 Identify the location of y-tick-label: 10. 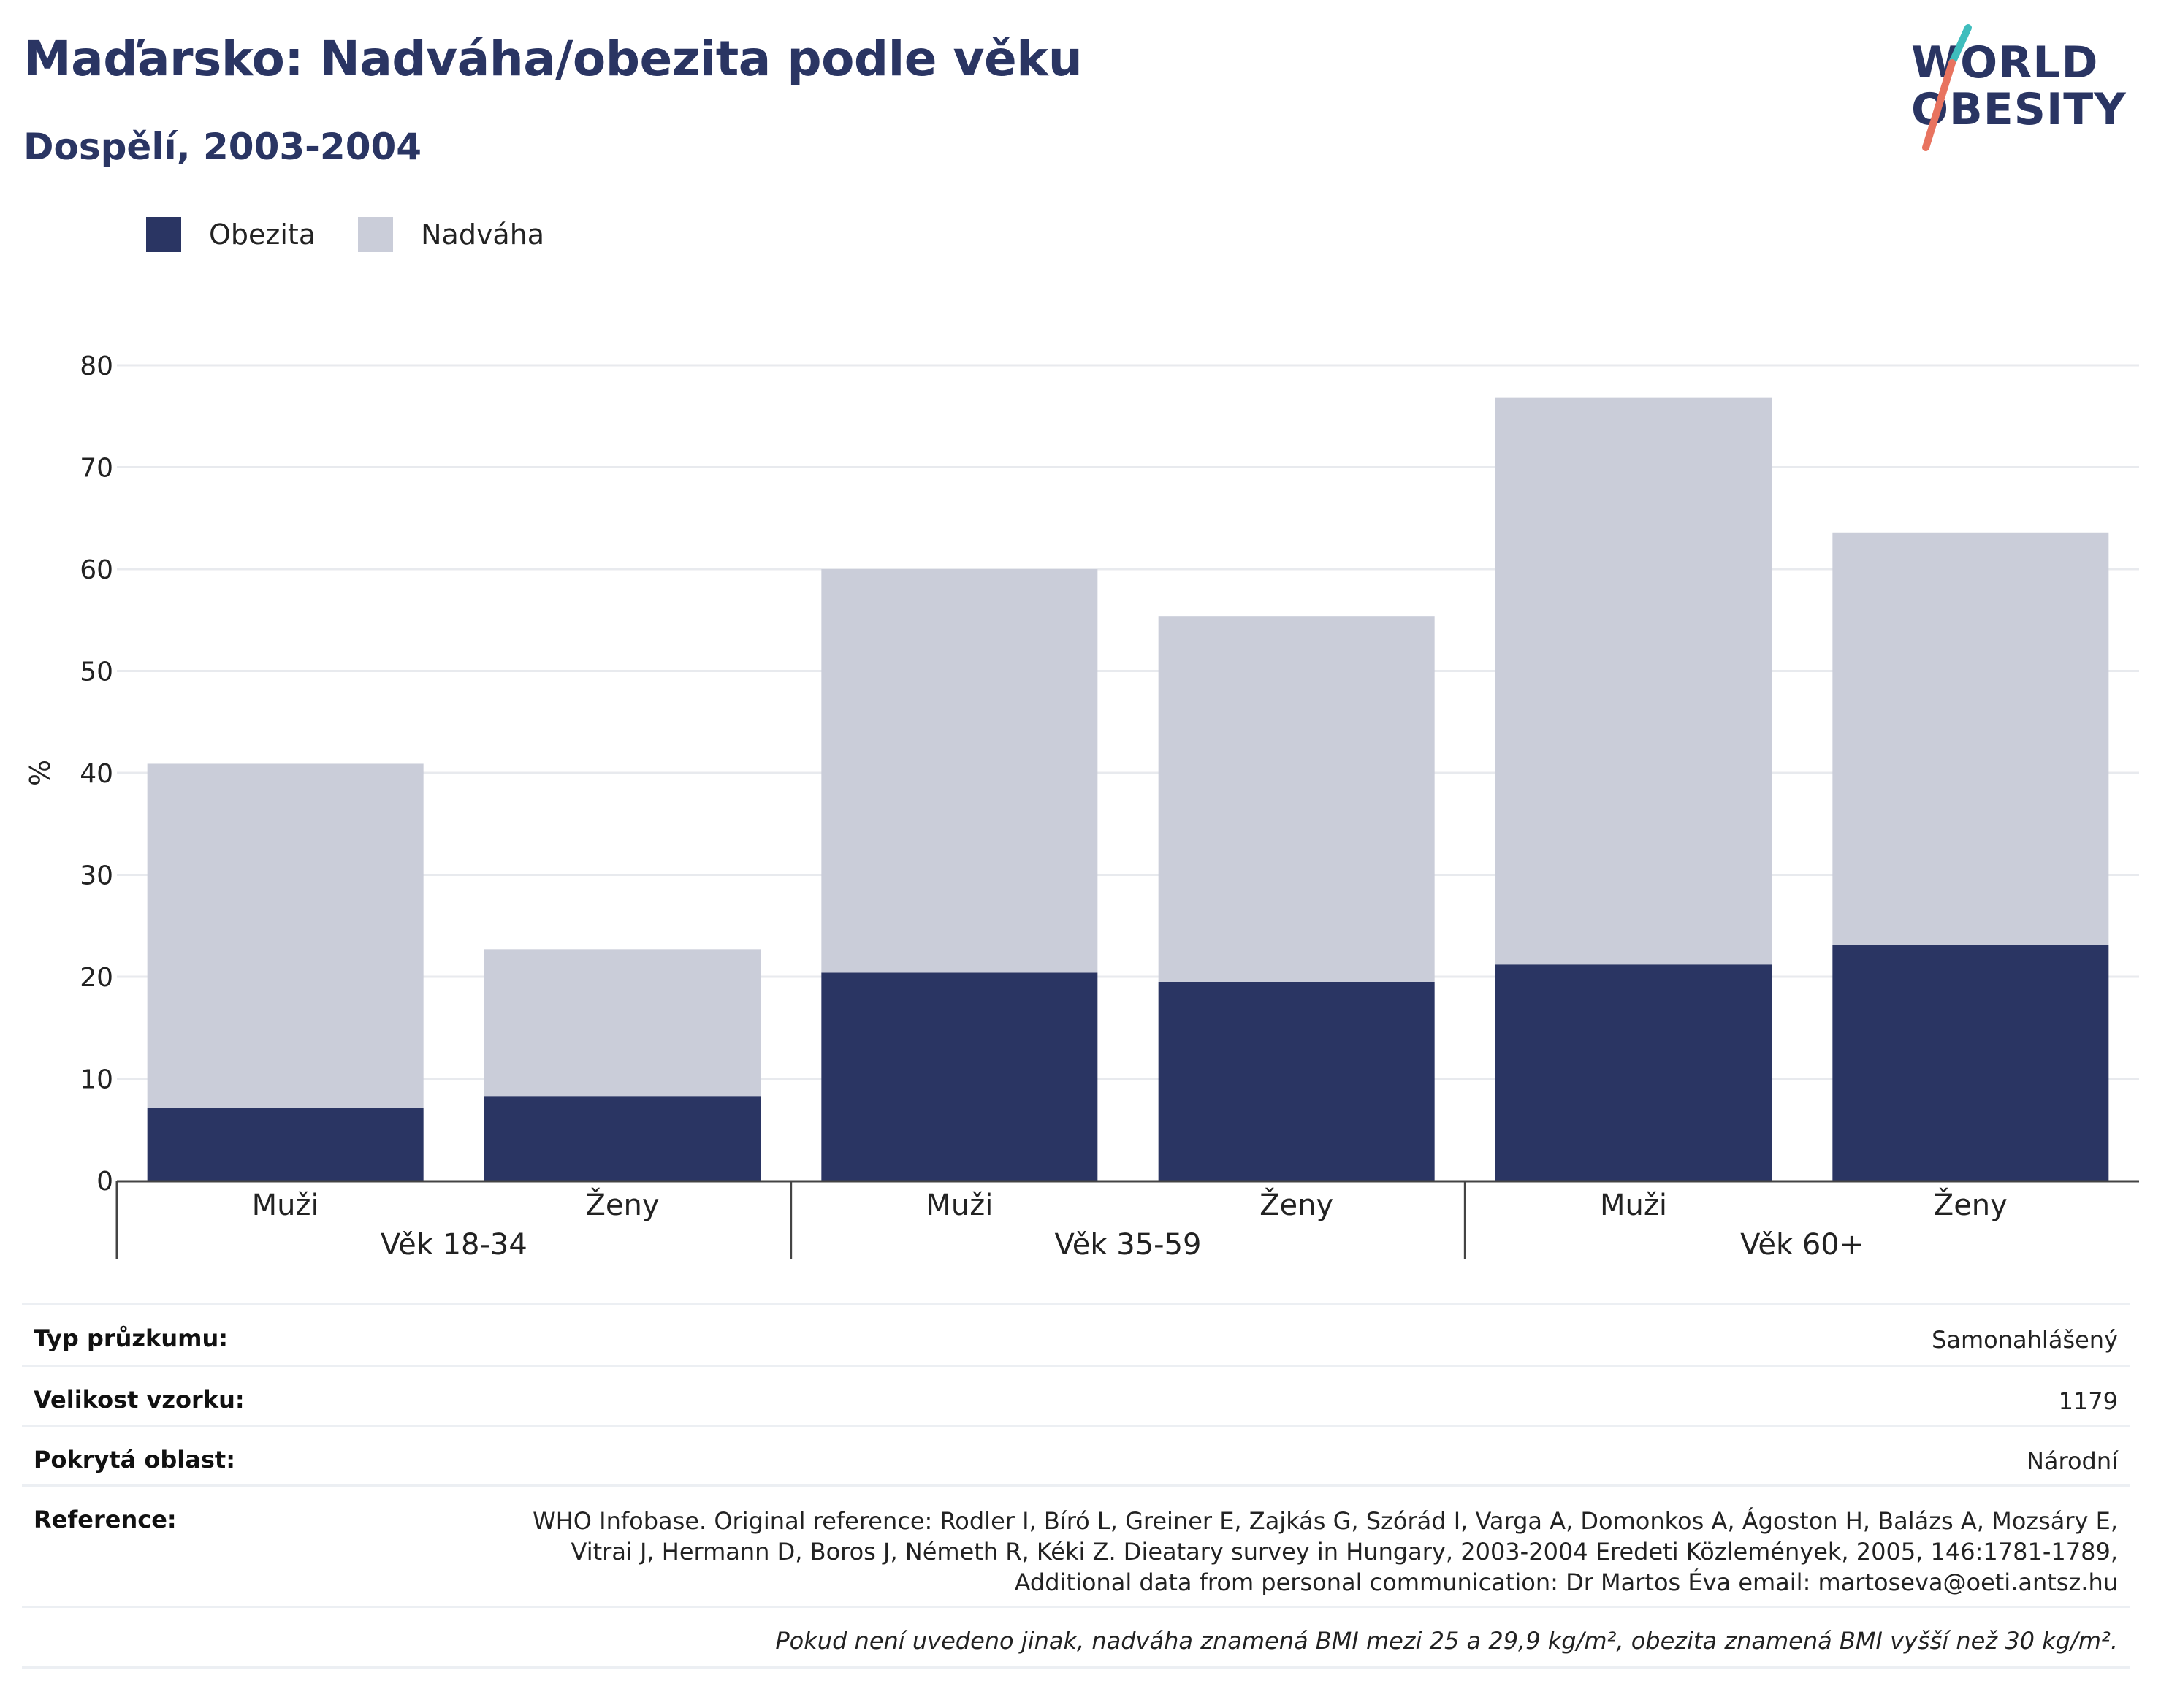
(96, 1080).